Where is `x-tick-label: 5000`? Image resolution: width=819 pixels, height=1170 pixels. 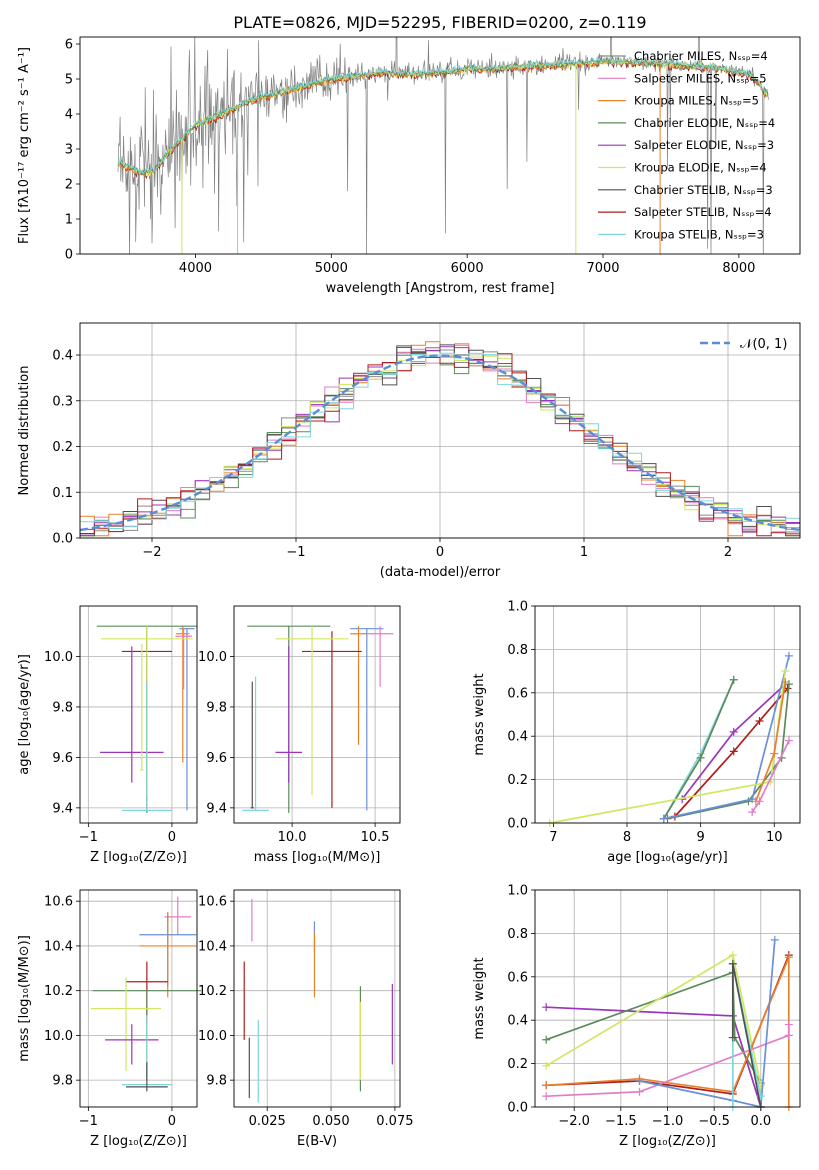
x-tick-label: 5000 is located at coordinates (331, 268).